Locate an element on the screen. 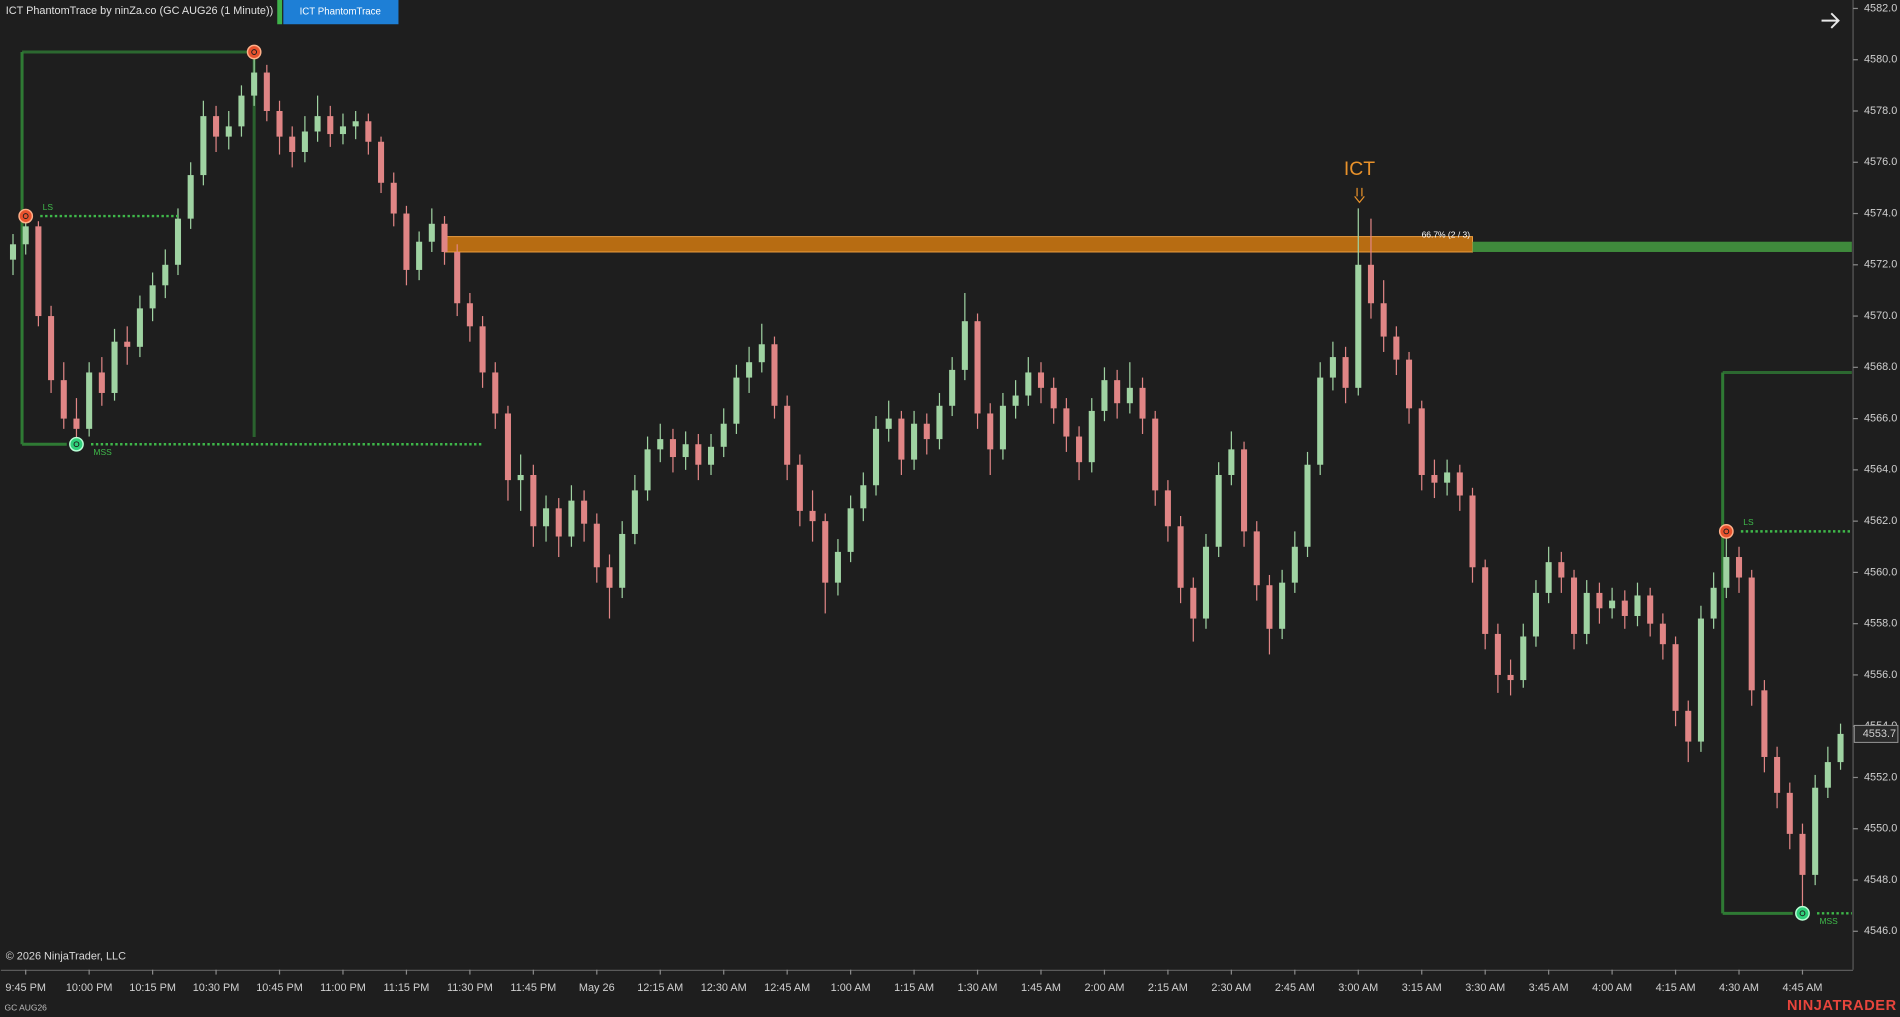  zone is located at coordinates (958, 244).